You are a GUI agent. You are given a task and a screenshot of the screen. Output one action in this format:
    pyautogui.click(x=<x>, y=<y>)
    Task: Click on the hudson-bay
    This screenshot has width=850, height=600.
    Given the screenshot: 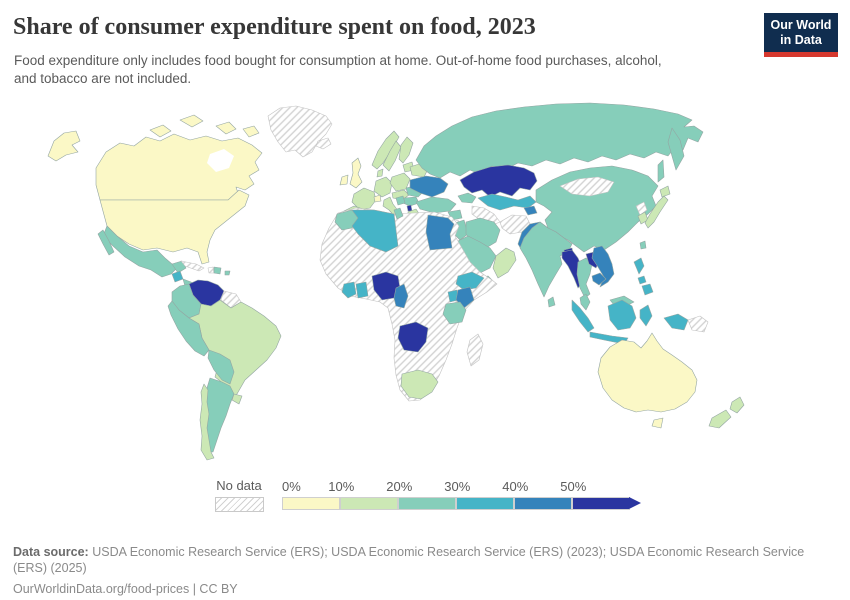 What is the action you would take?
    pyautogui.click(x=220, y=160)
    